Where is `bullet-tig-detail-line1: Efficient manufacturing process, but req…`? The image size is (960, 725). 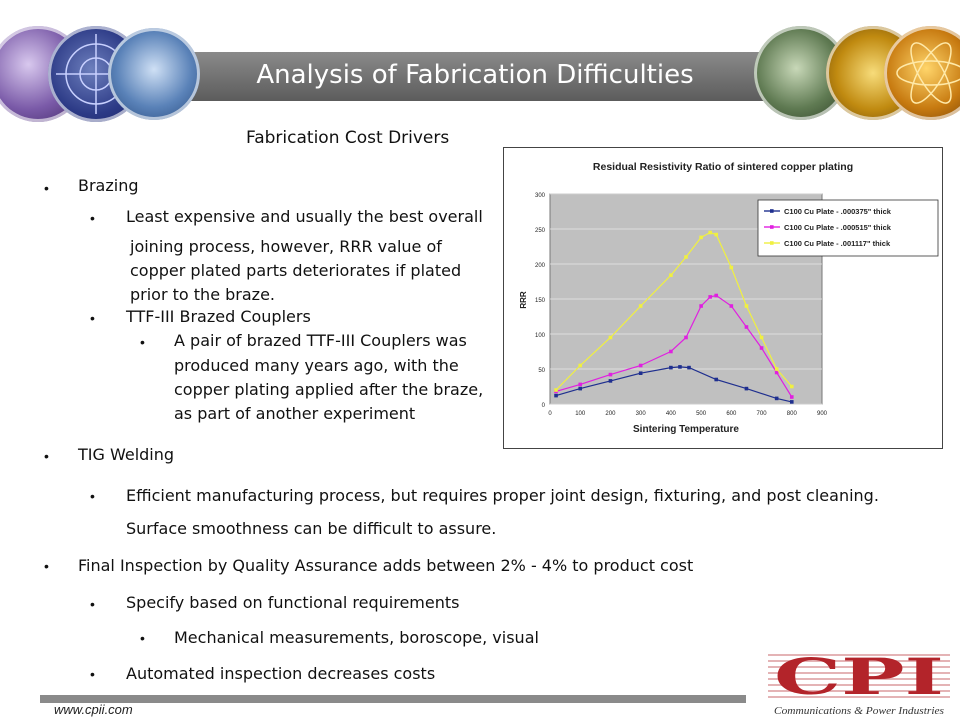
bullet-tig-detail-line1: Efficient manufacturing process, but req… is located at coordinates (502, 495).